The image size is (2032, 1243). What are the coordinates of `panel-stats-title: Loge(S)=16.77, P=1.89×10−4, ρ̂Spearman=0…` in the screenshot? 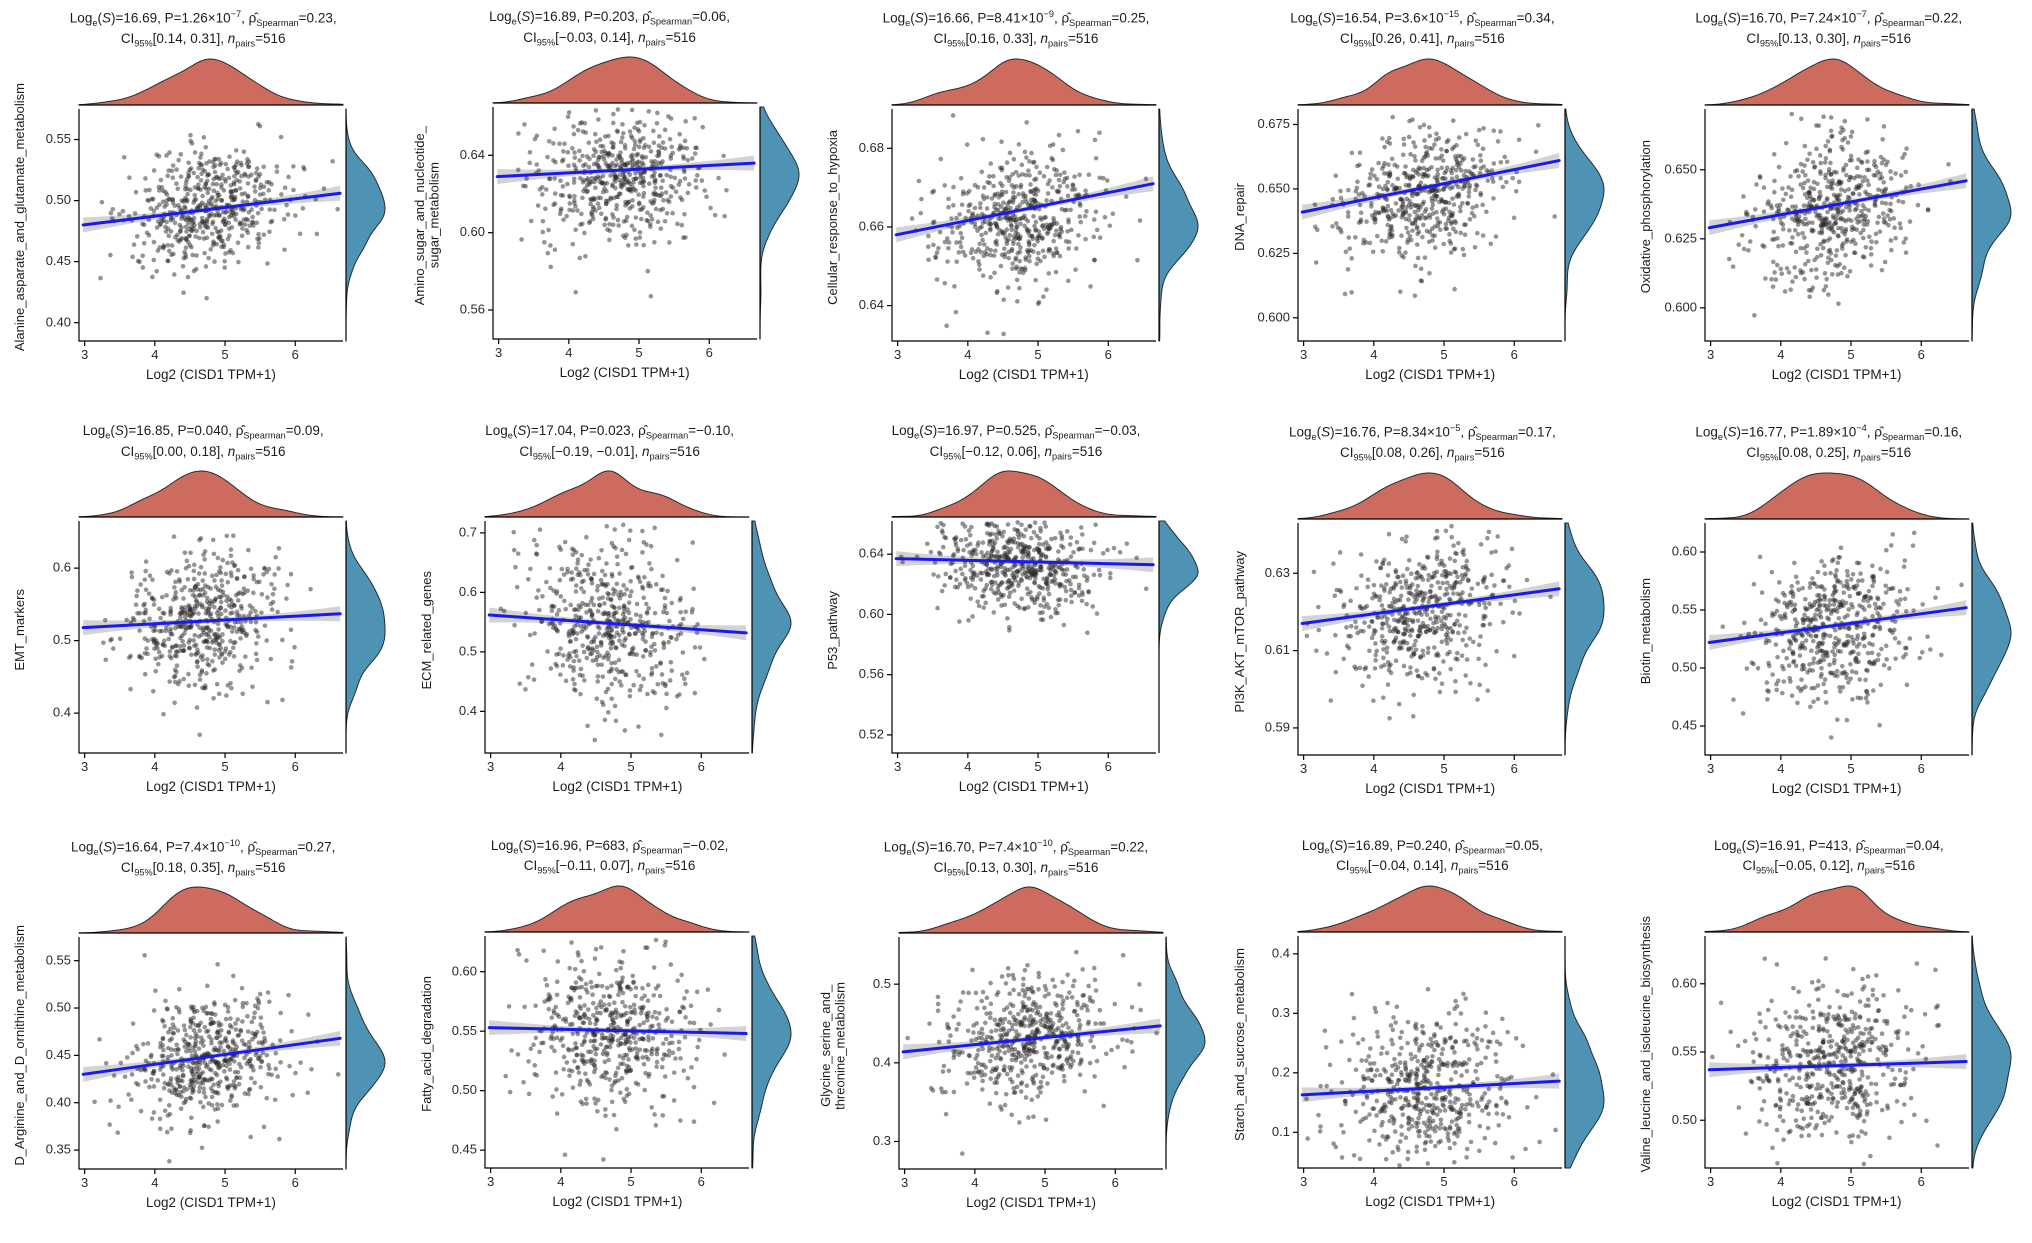 It's located at (1828, 443).